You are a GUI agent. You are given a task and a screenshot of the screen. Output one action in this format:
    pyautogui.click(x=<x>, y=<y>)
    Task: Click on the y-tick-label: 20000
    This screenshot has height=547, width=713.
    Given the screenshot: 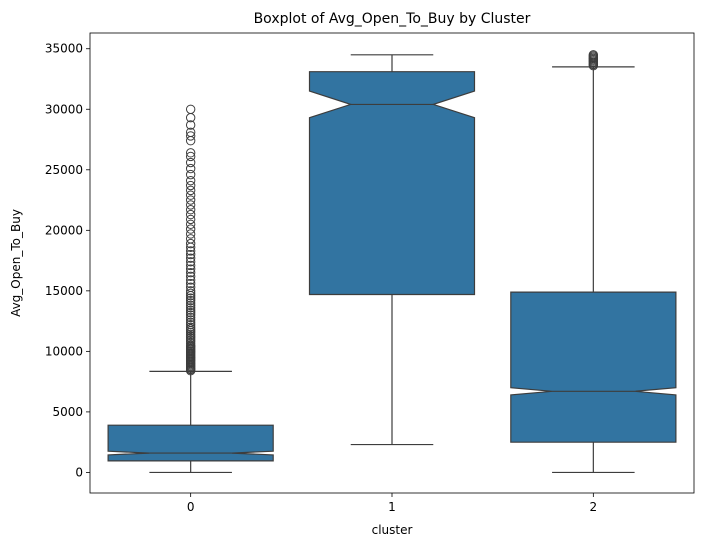 What is the action you would take?
    pyautogui.click(x=64, y=230)
    